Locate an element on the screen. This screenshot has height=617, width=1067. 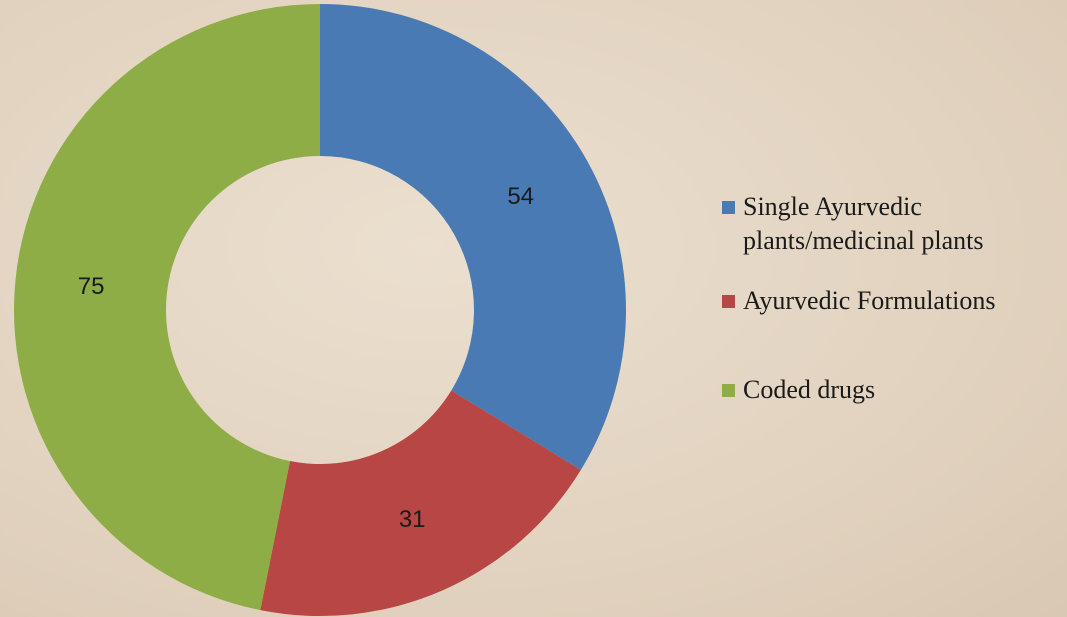
legend-entry: Coded drugs is located at coordinates (894, 390).